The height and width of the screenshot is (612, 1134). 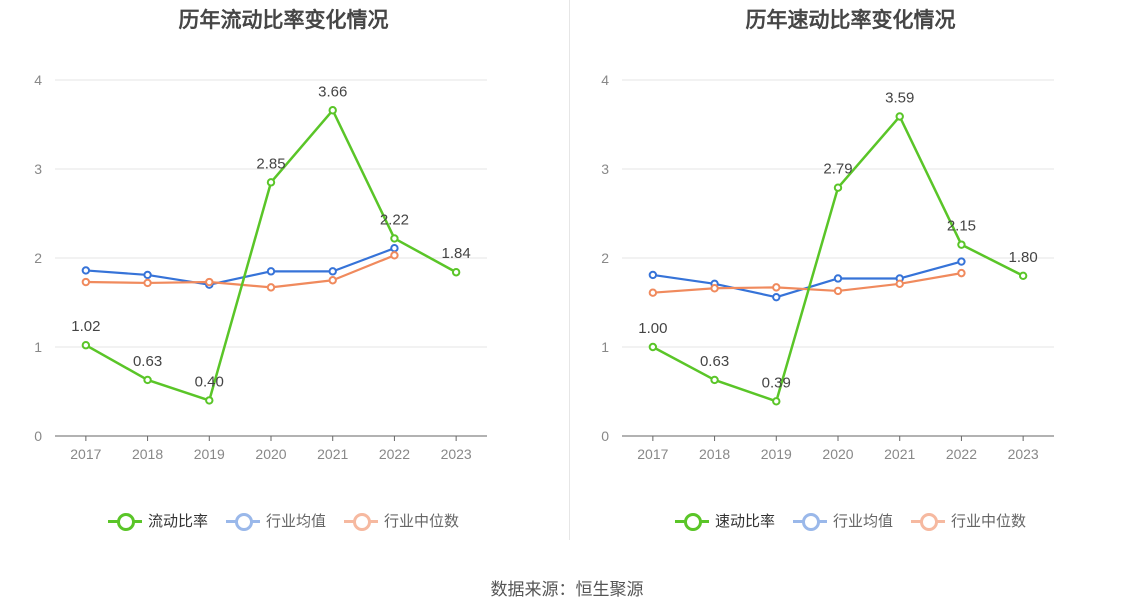 I want to click on data-label: 3.66, so click(x=332, y=91).